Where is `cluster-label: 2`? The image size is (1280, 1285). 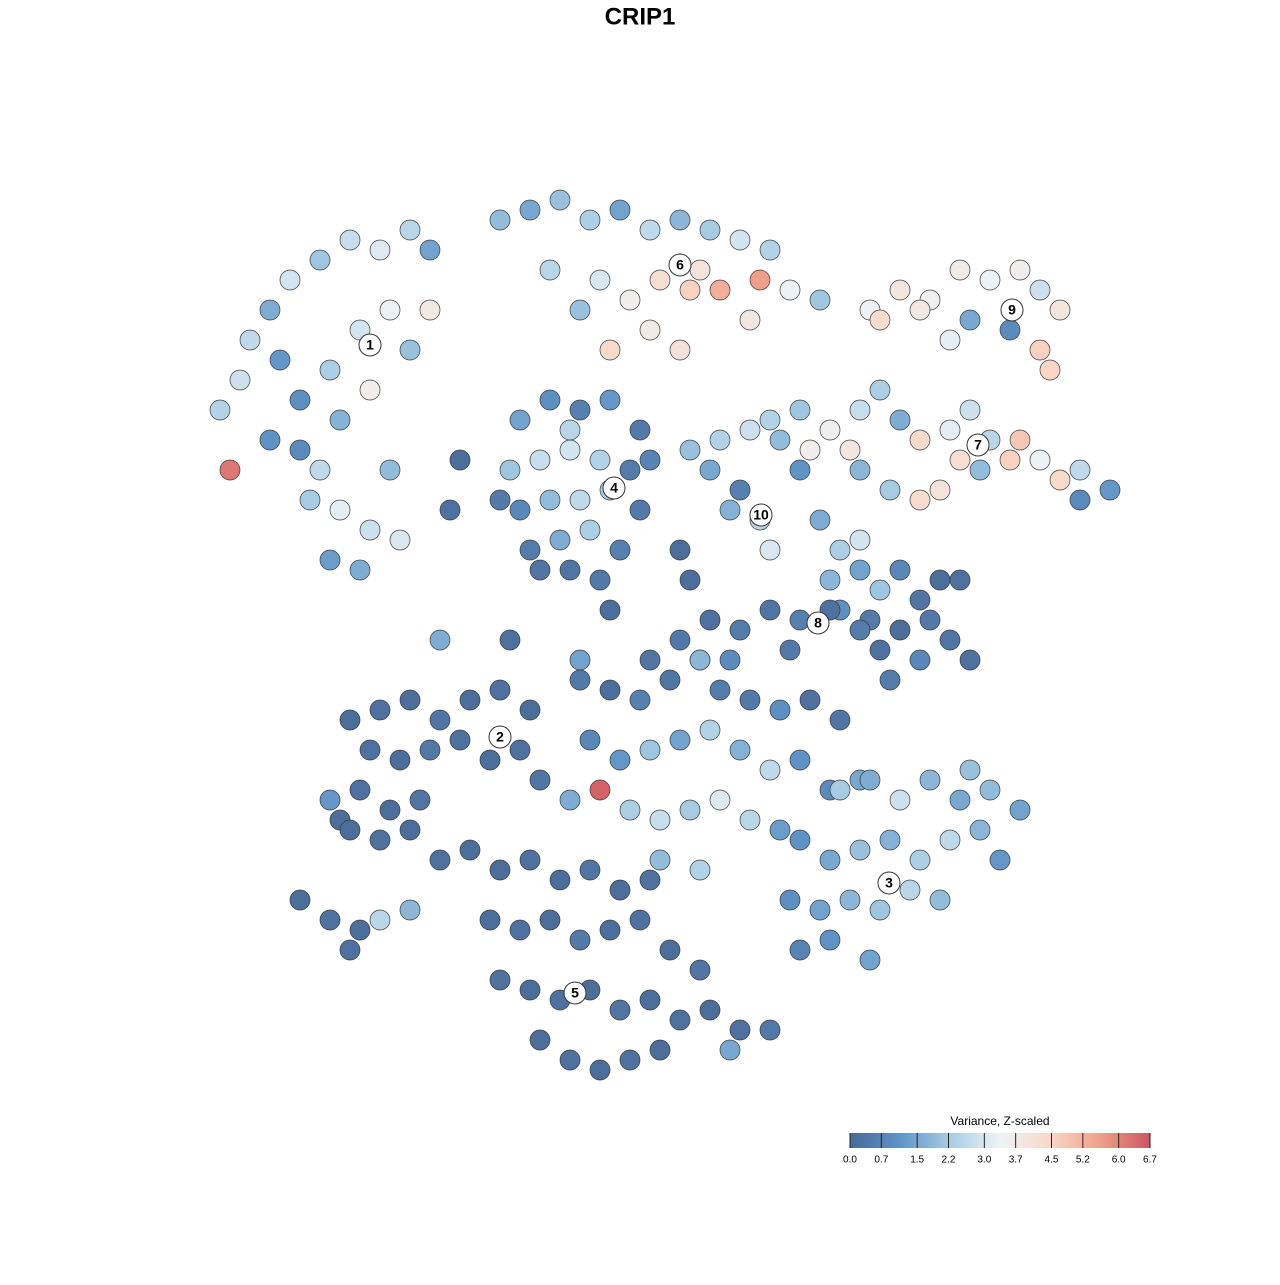
cluster-label: 2 is located at coordinates (500, 737).